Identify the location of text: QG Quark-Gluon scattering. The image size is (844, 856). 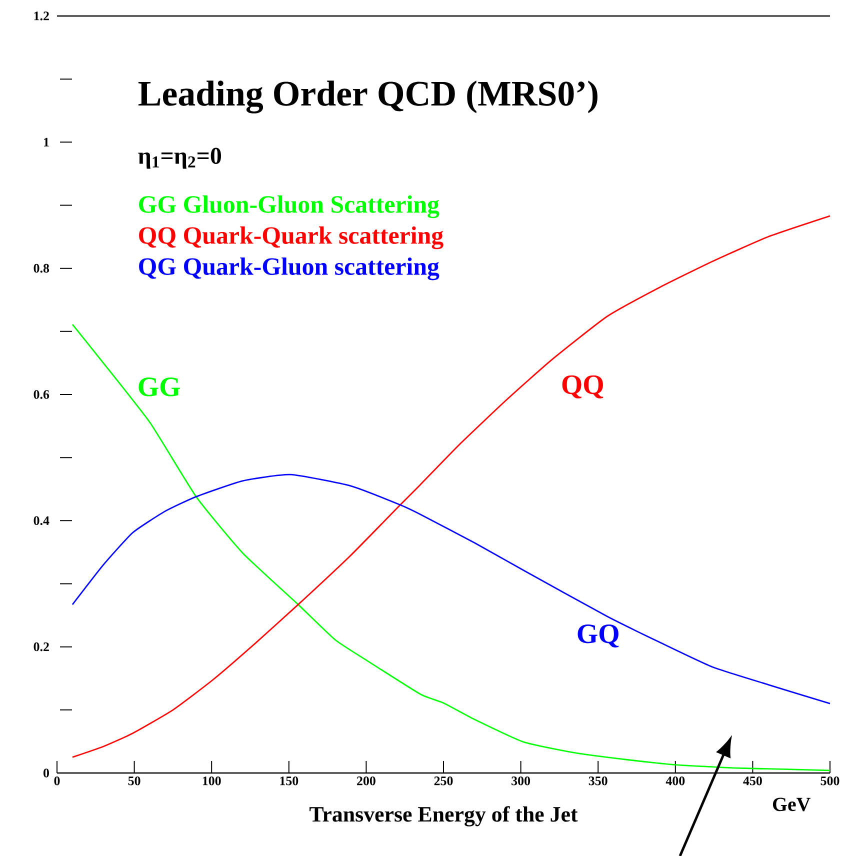
(289, 268).